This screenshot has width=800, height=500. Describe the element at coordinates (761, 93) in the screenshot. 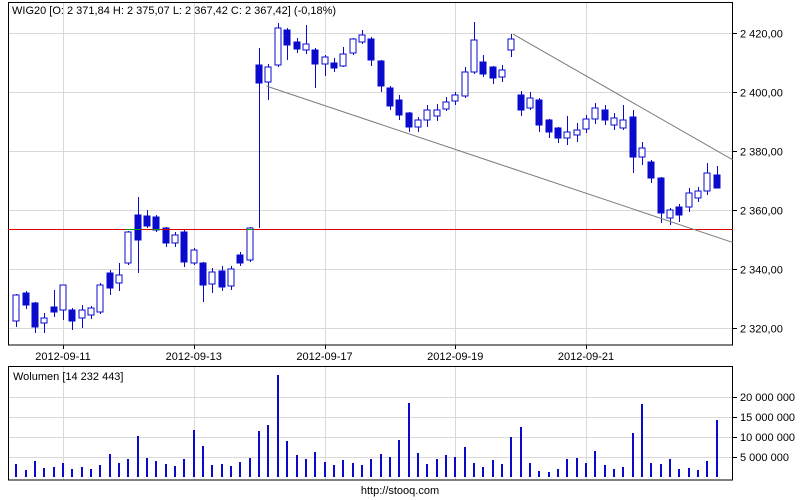

I see `price-tick-label: 2 400,00` at that location.